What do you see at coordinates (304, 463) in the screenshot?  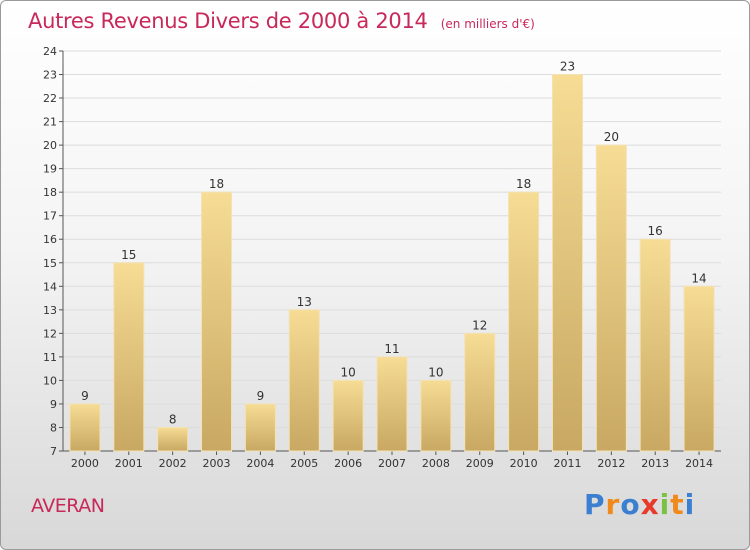 I see `x-tick-label: 2005` at bounding box center [304, 463].